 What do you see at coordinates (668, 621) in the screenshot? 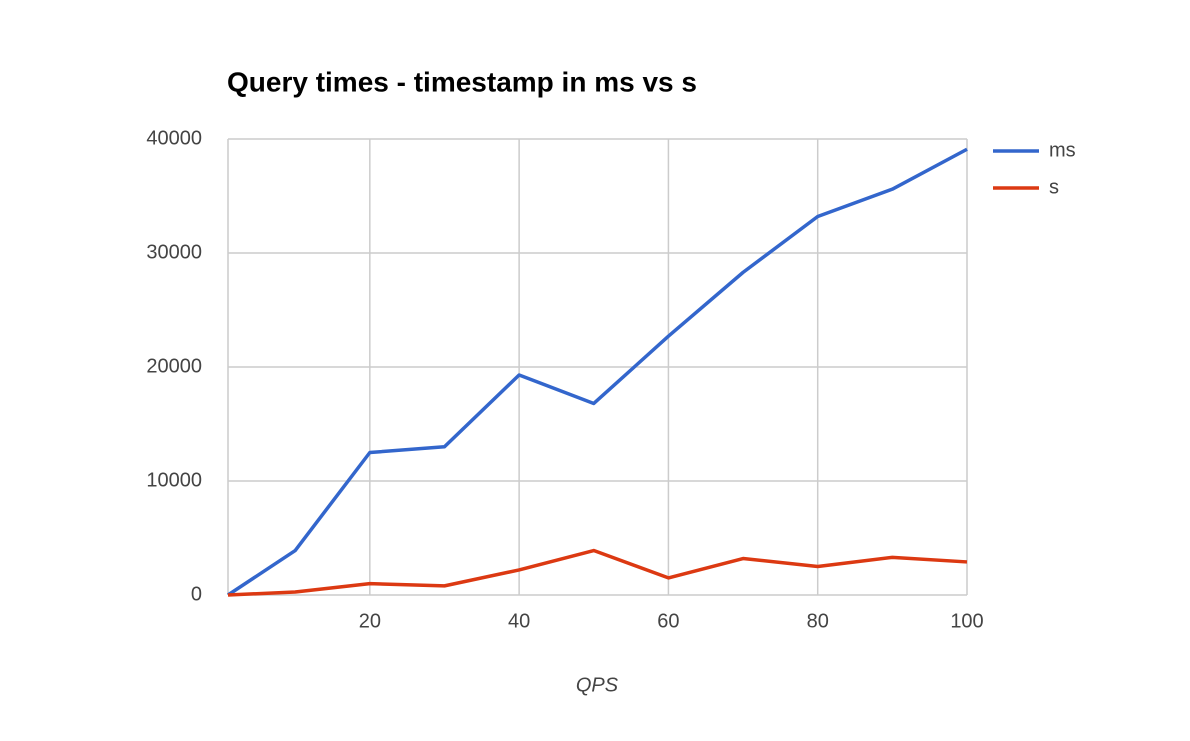
I see `x-tick-label: 60` at bounding box center [668, 621].